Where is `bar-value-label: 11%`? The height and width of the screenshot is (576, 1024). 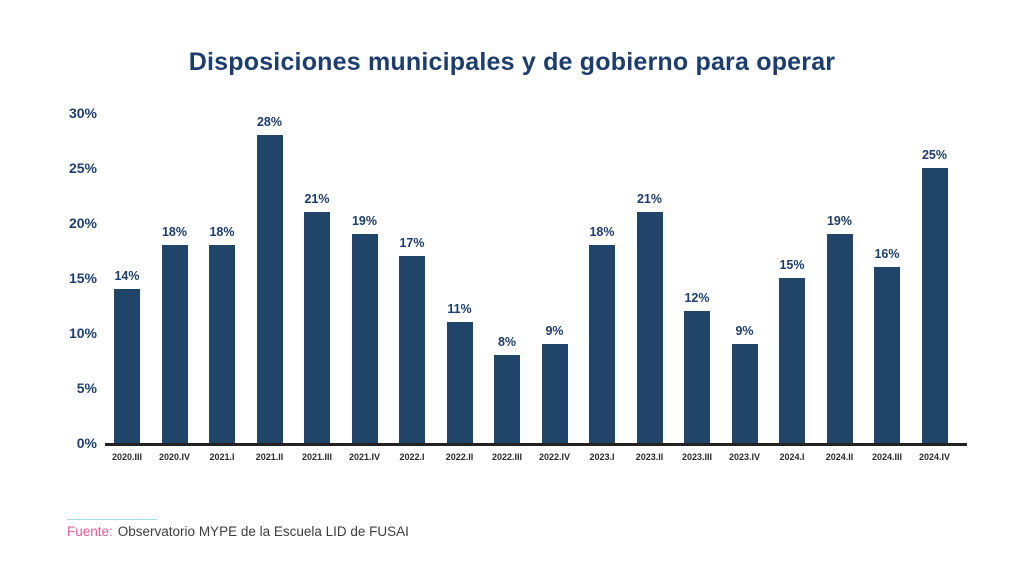
bar-value-label: 11% is located at coordinates (459, 309).